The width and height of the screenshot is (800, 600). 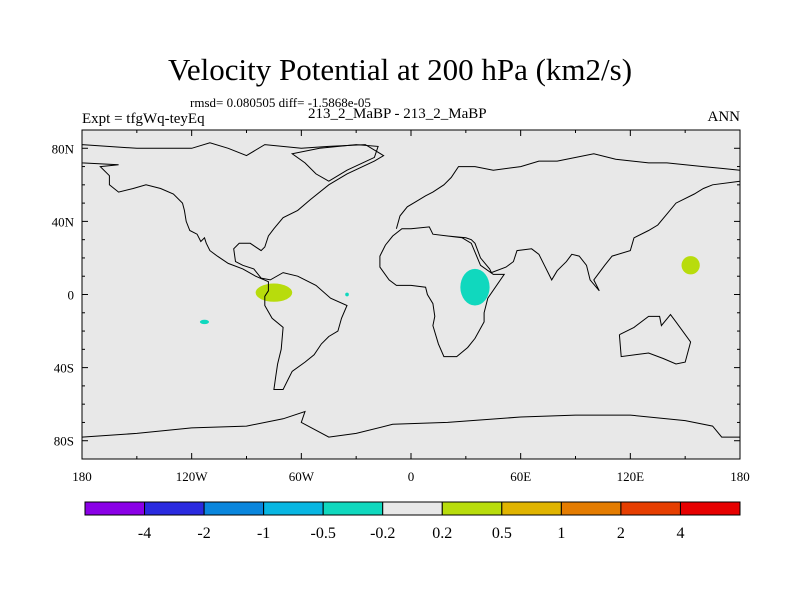 I want to click on colorbar-label: 4, so click(x=680, y=533).